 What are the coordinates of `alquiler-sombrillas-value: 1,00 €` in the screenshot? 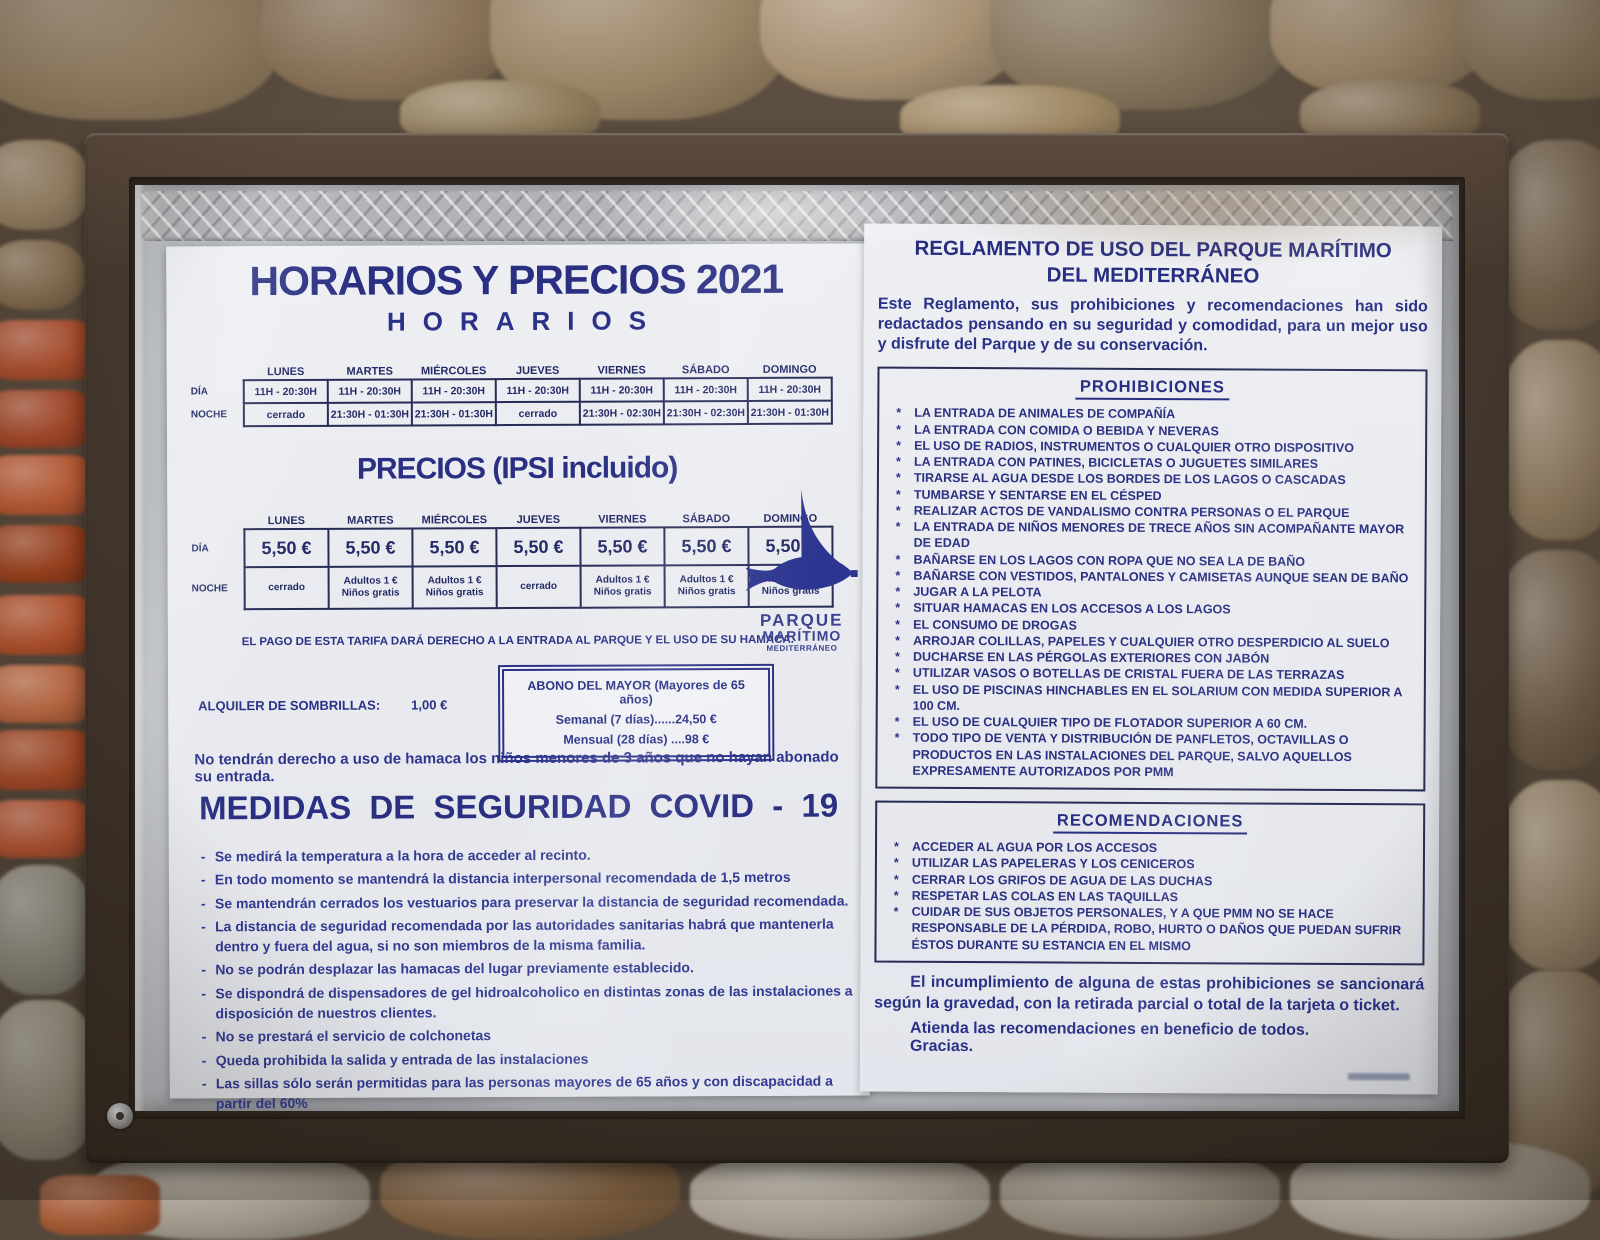 It's located at (429, 704).